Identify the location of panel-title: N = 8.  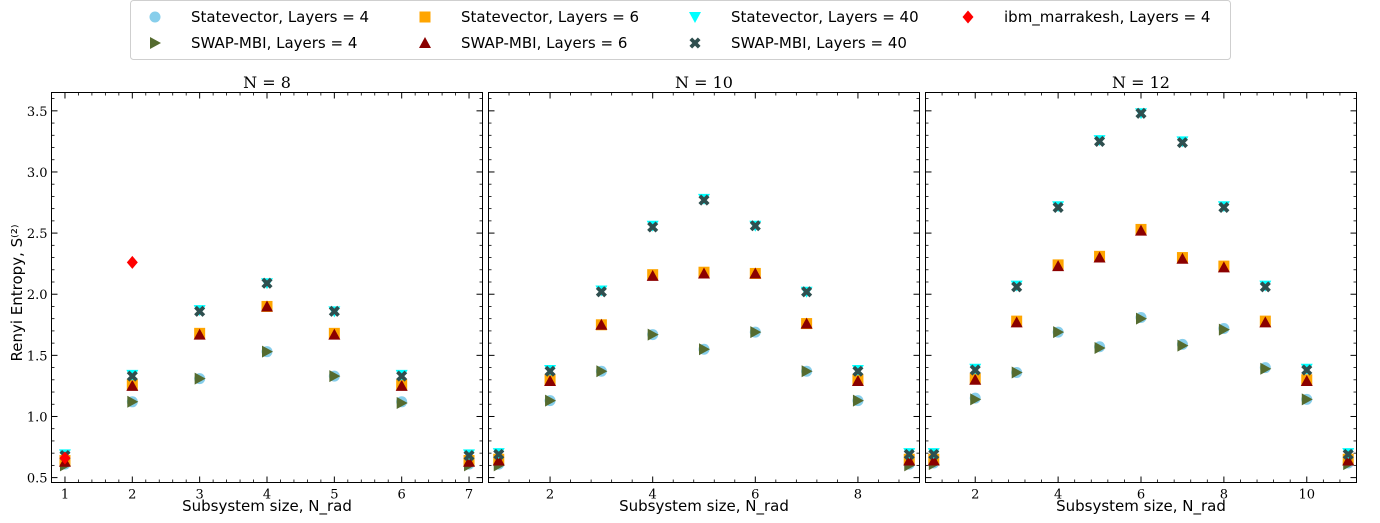
(267, 82).